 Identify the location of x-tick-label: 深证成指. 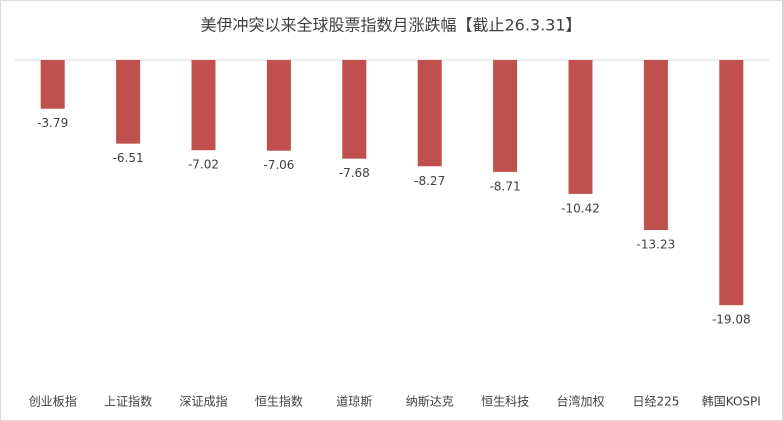
(203, 401).